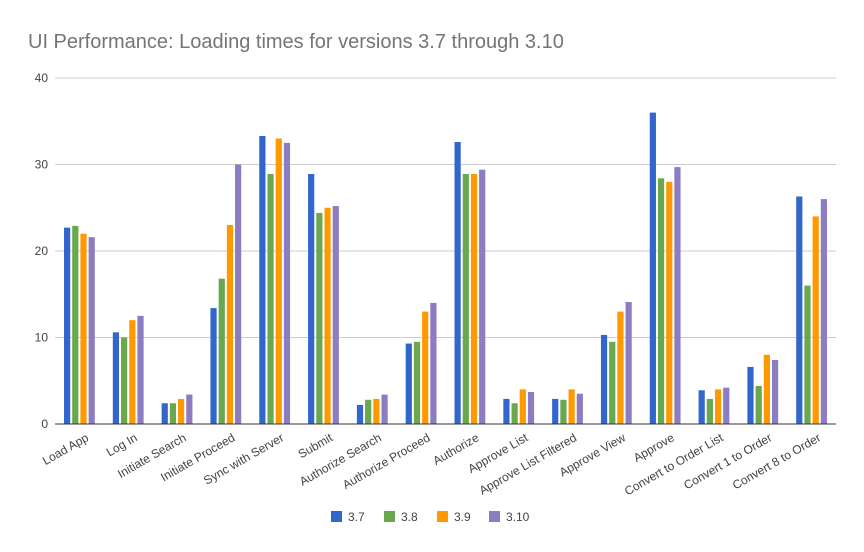 The height and width of the screenshot is (552, 864). I want to click on legend: 3.7 3.8 3.9 3.10, so click(430, 517).